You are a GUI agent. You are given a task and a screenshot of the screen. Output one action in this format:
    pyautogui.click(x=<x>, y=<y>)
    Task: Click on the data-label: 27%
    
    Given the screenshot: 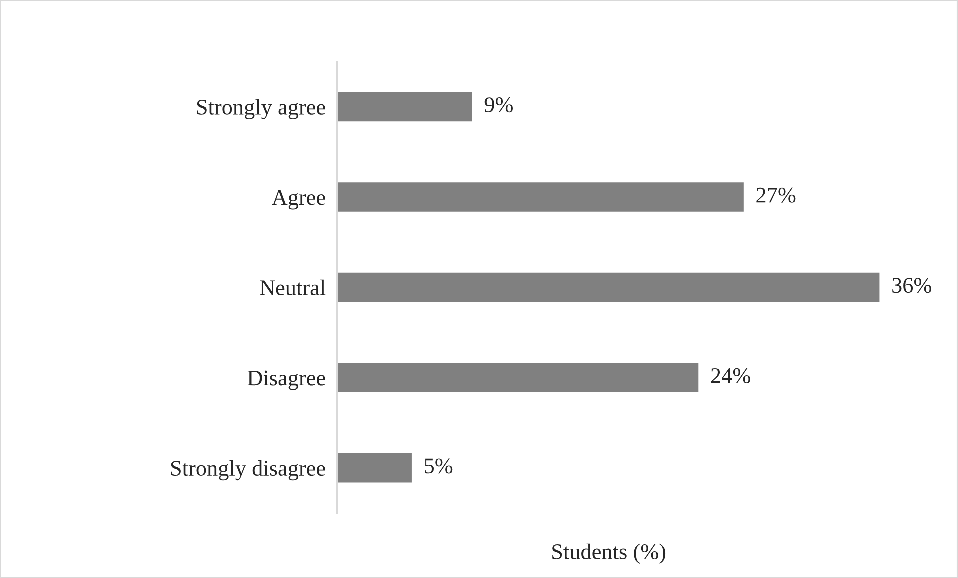 What is the action you would take?
    pyautogui.click(x=776, y=195)
    